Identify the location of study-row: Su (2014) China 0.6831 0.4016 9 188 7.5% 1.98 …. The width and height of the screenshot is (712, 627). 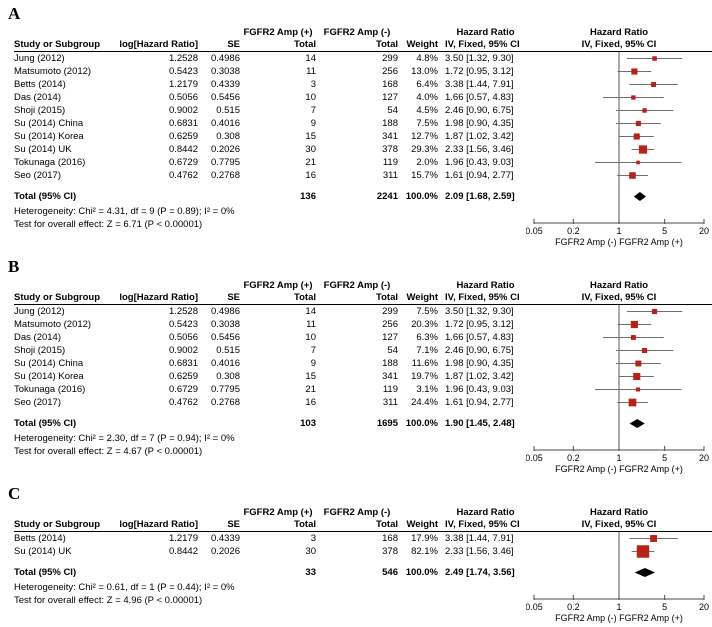
(363, 123).